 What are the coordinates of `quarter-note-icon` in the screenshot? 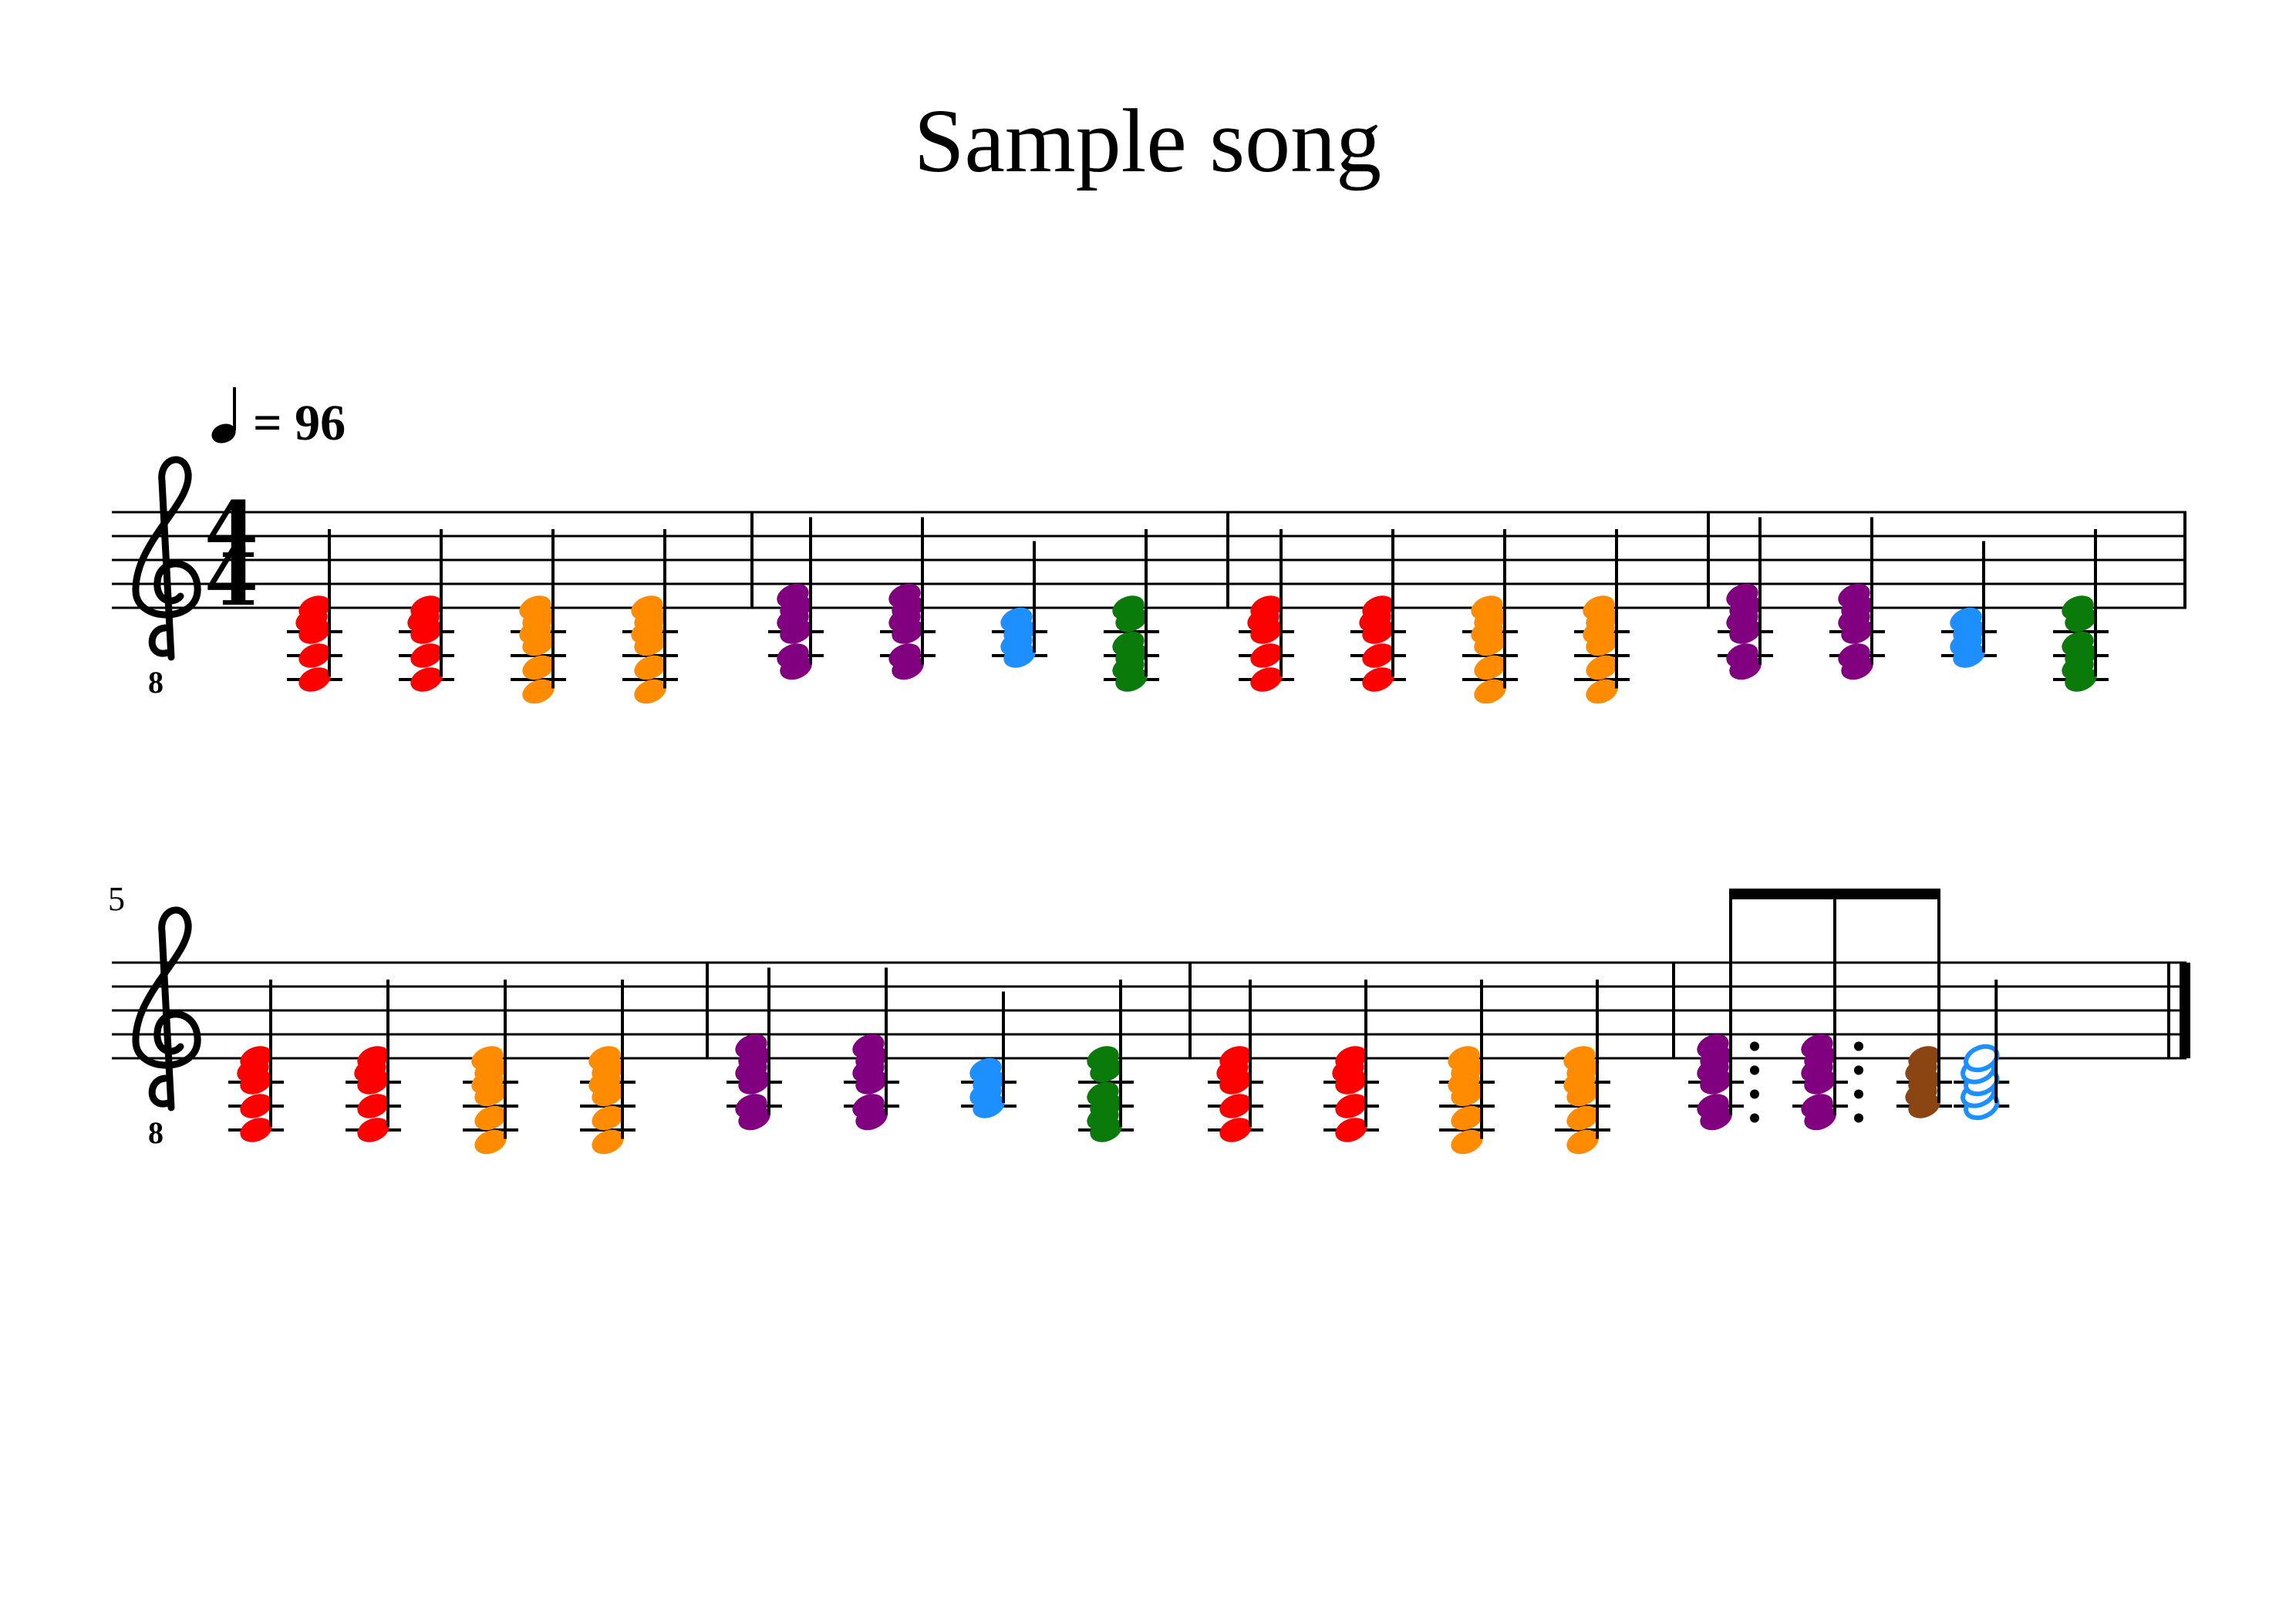 It's located at (223, 433).